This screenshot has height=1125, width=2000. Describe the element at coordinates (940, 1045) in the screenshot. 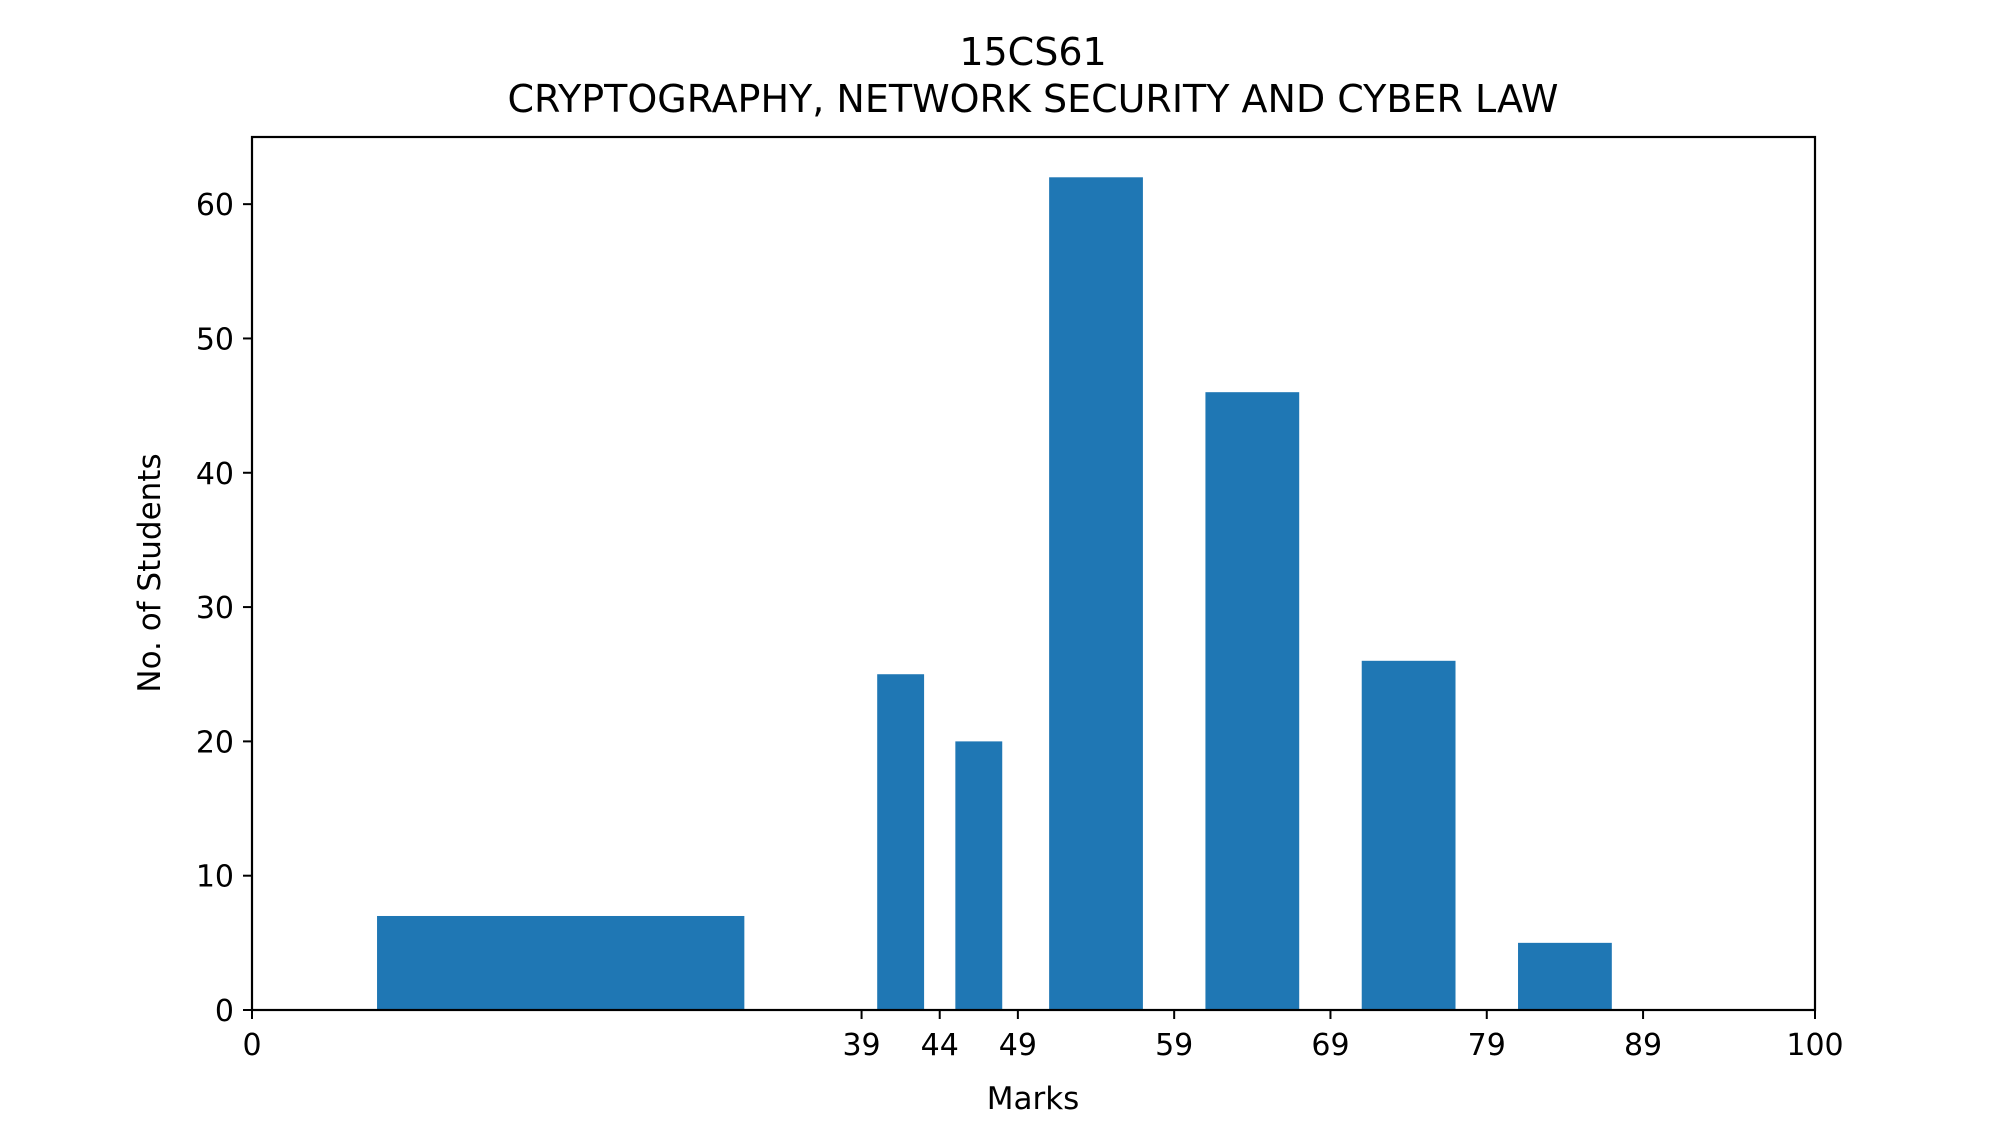

I see `x-tick-label: 44` at that location.